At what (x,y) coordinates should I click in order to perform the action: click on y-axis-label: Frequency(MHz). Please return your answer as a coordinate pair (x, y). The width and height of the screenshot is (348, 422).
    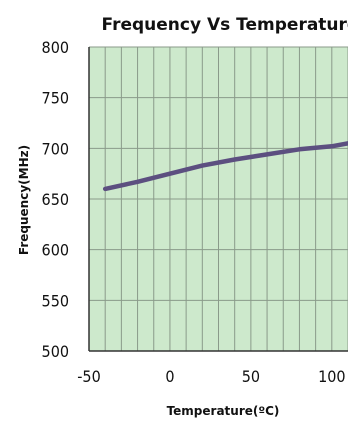
    Looking at the image, I should click on (24, 200).